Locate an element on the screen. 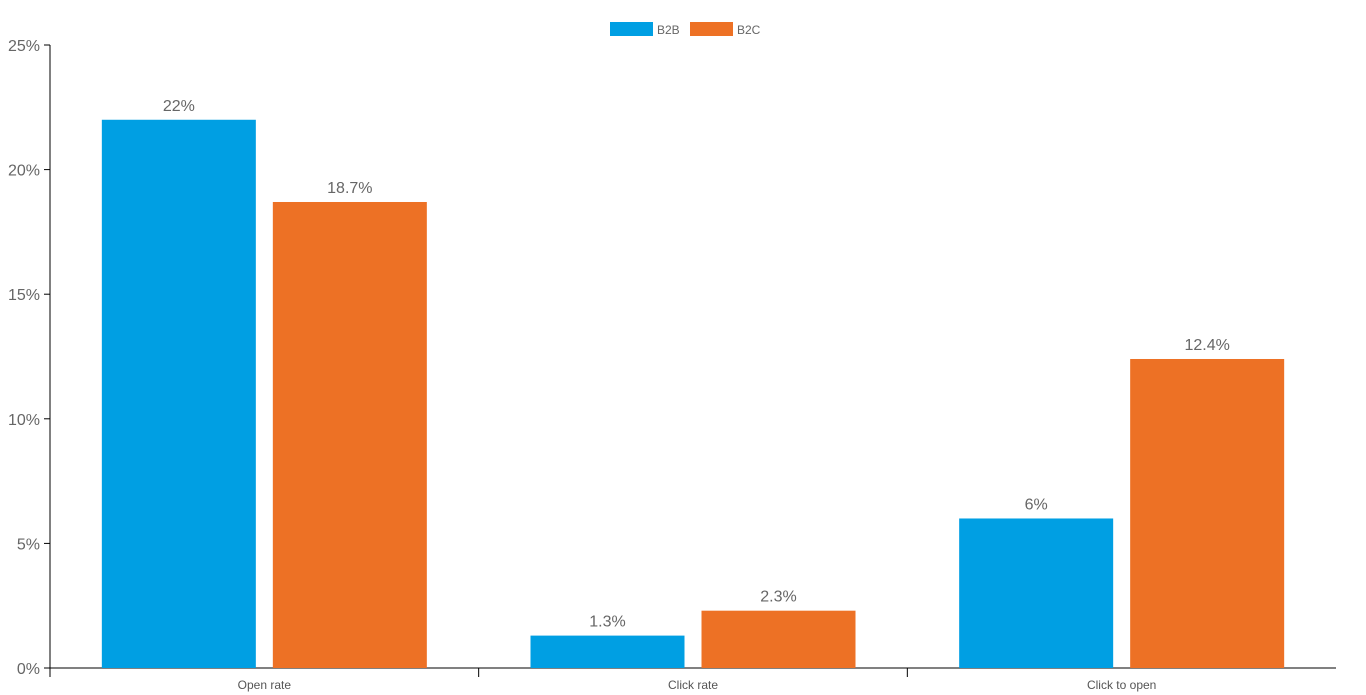 This screenshot has width=1366, height=695. x-category-label: Open rate is located at coordinates (265, 685).